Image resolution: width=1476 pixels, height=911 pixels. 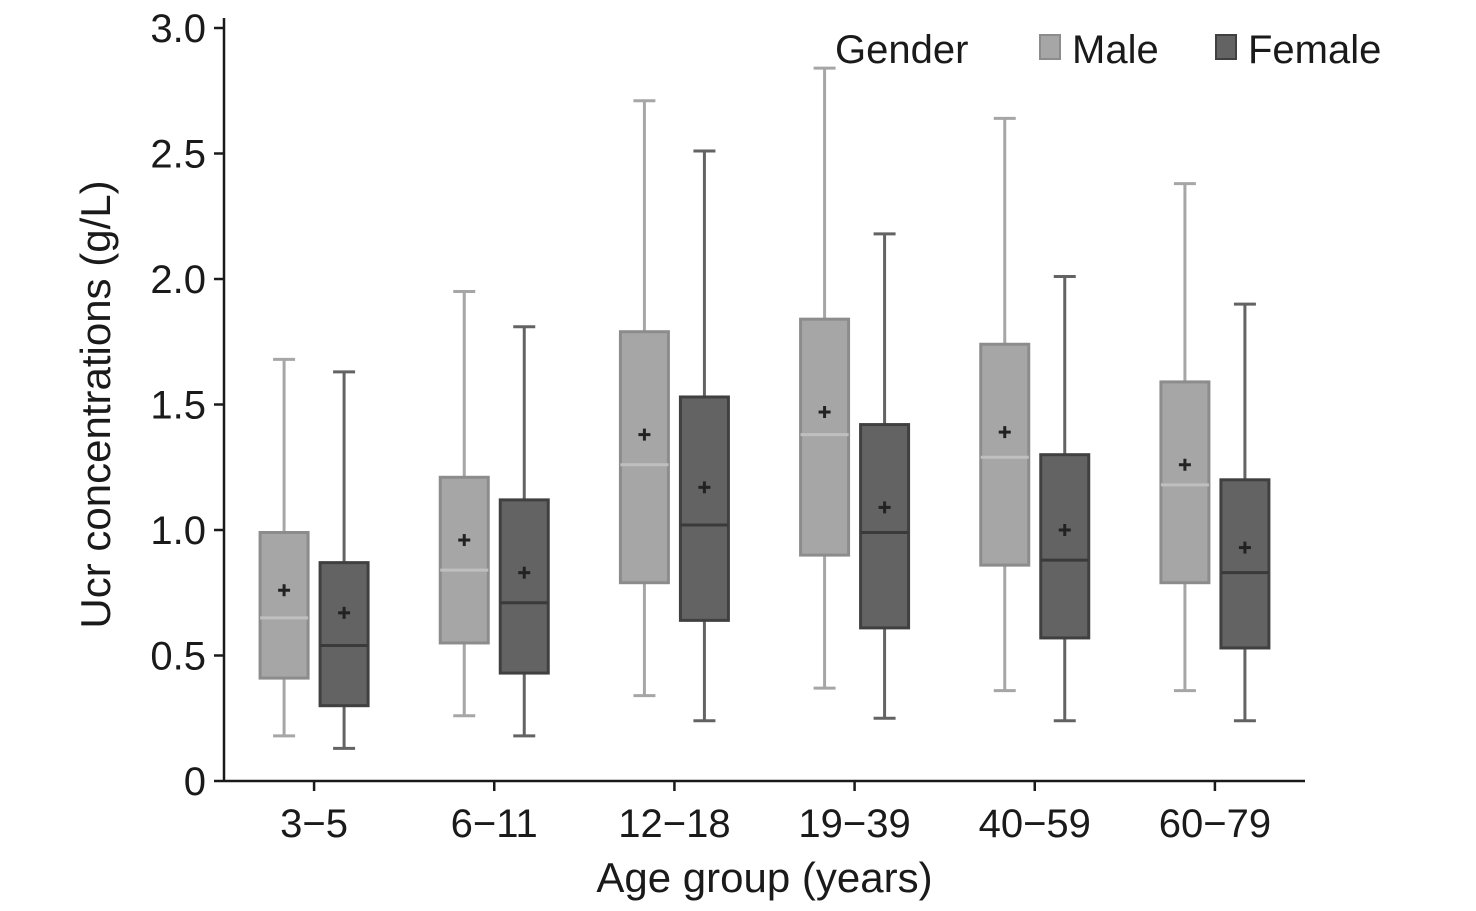 I want to click on x-tick-label: 3−5, so click(x=314, y=824).